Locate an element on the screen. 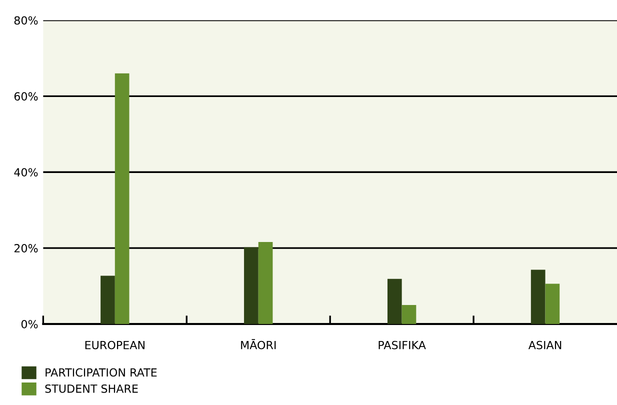 This screenshot has height=405, width=617. y-tick-label: 20% is located at coordinates (26, 248).